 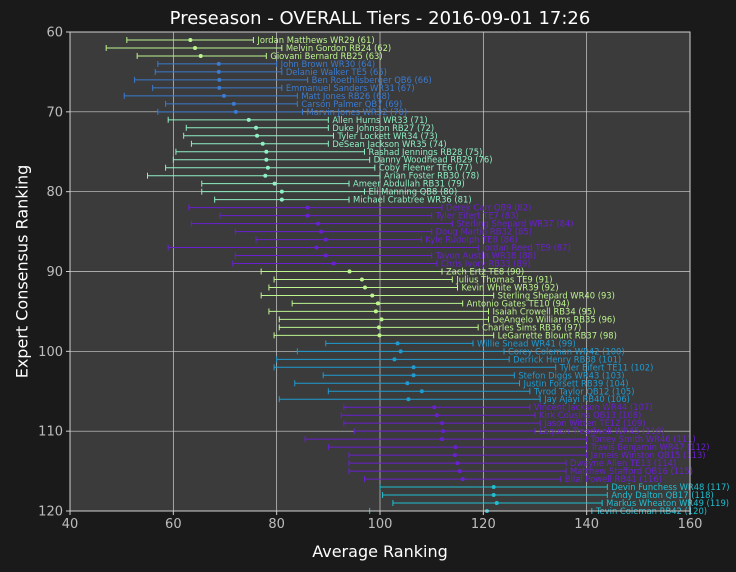 I want to click on point-label: Ben Roethlisberger QB6 (66), so click(x=372, y=80).